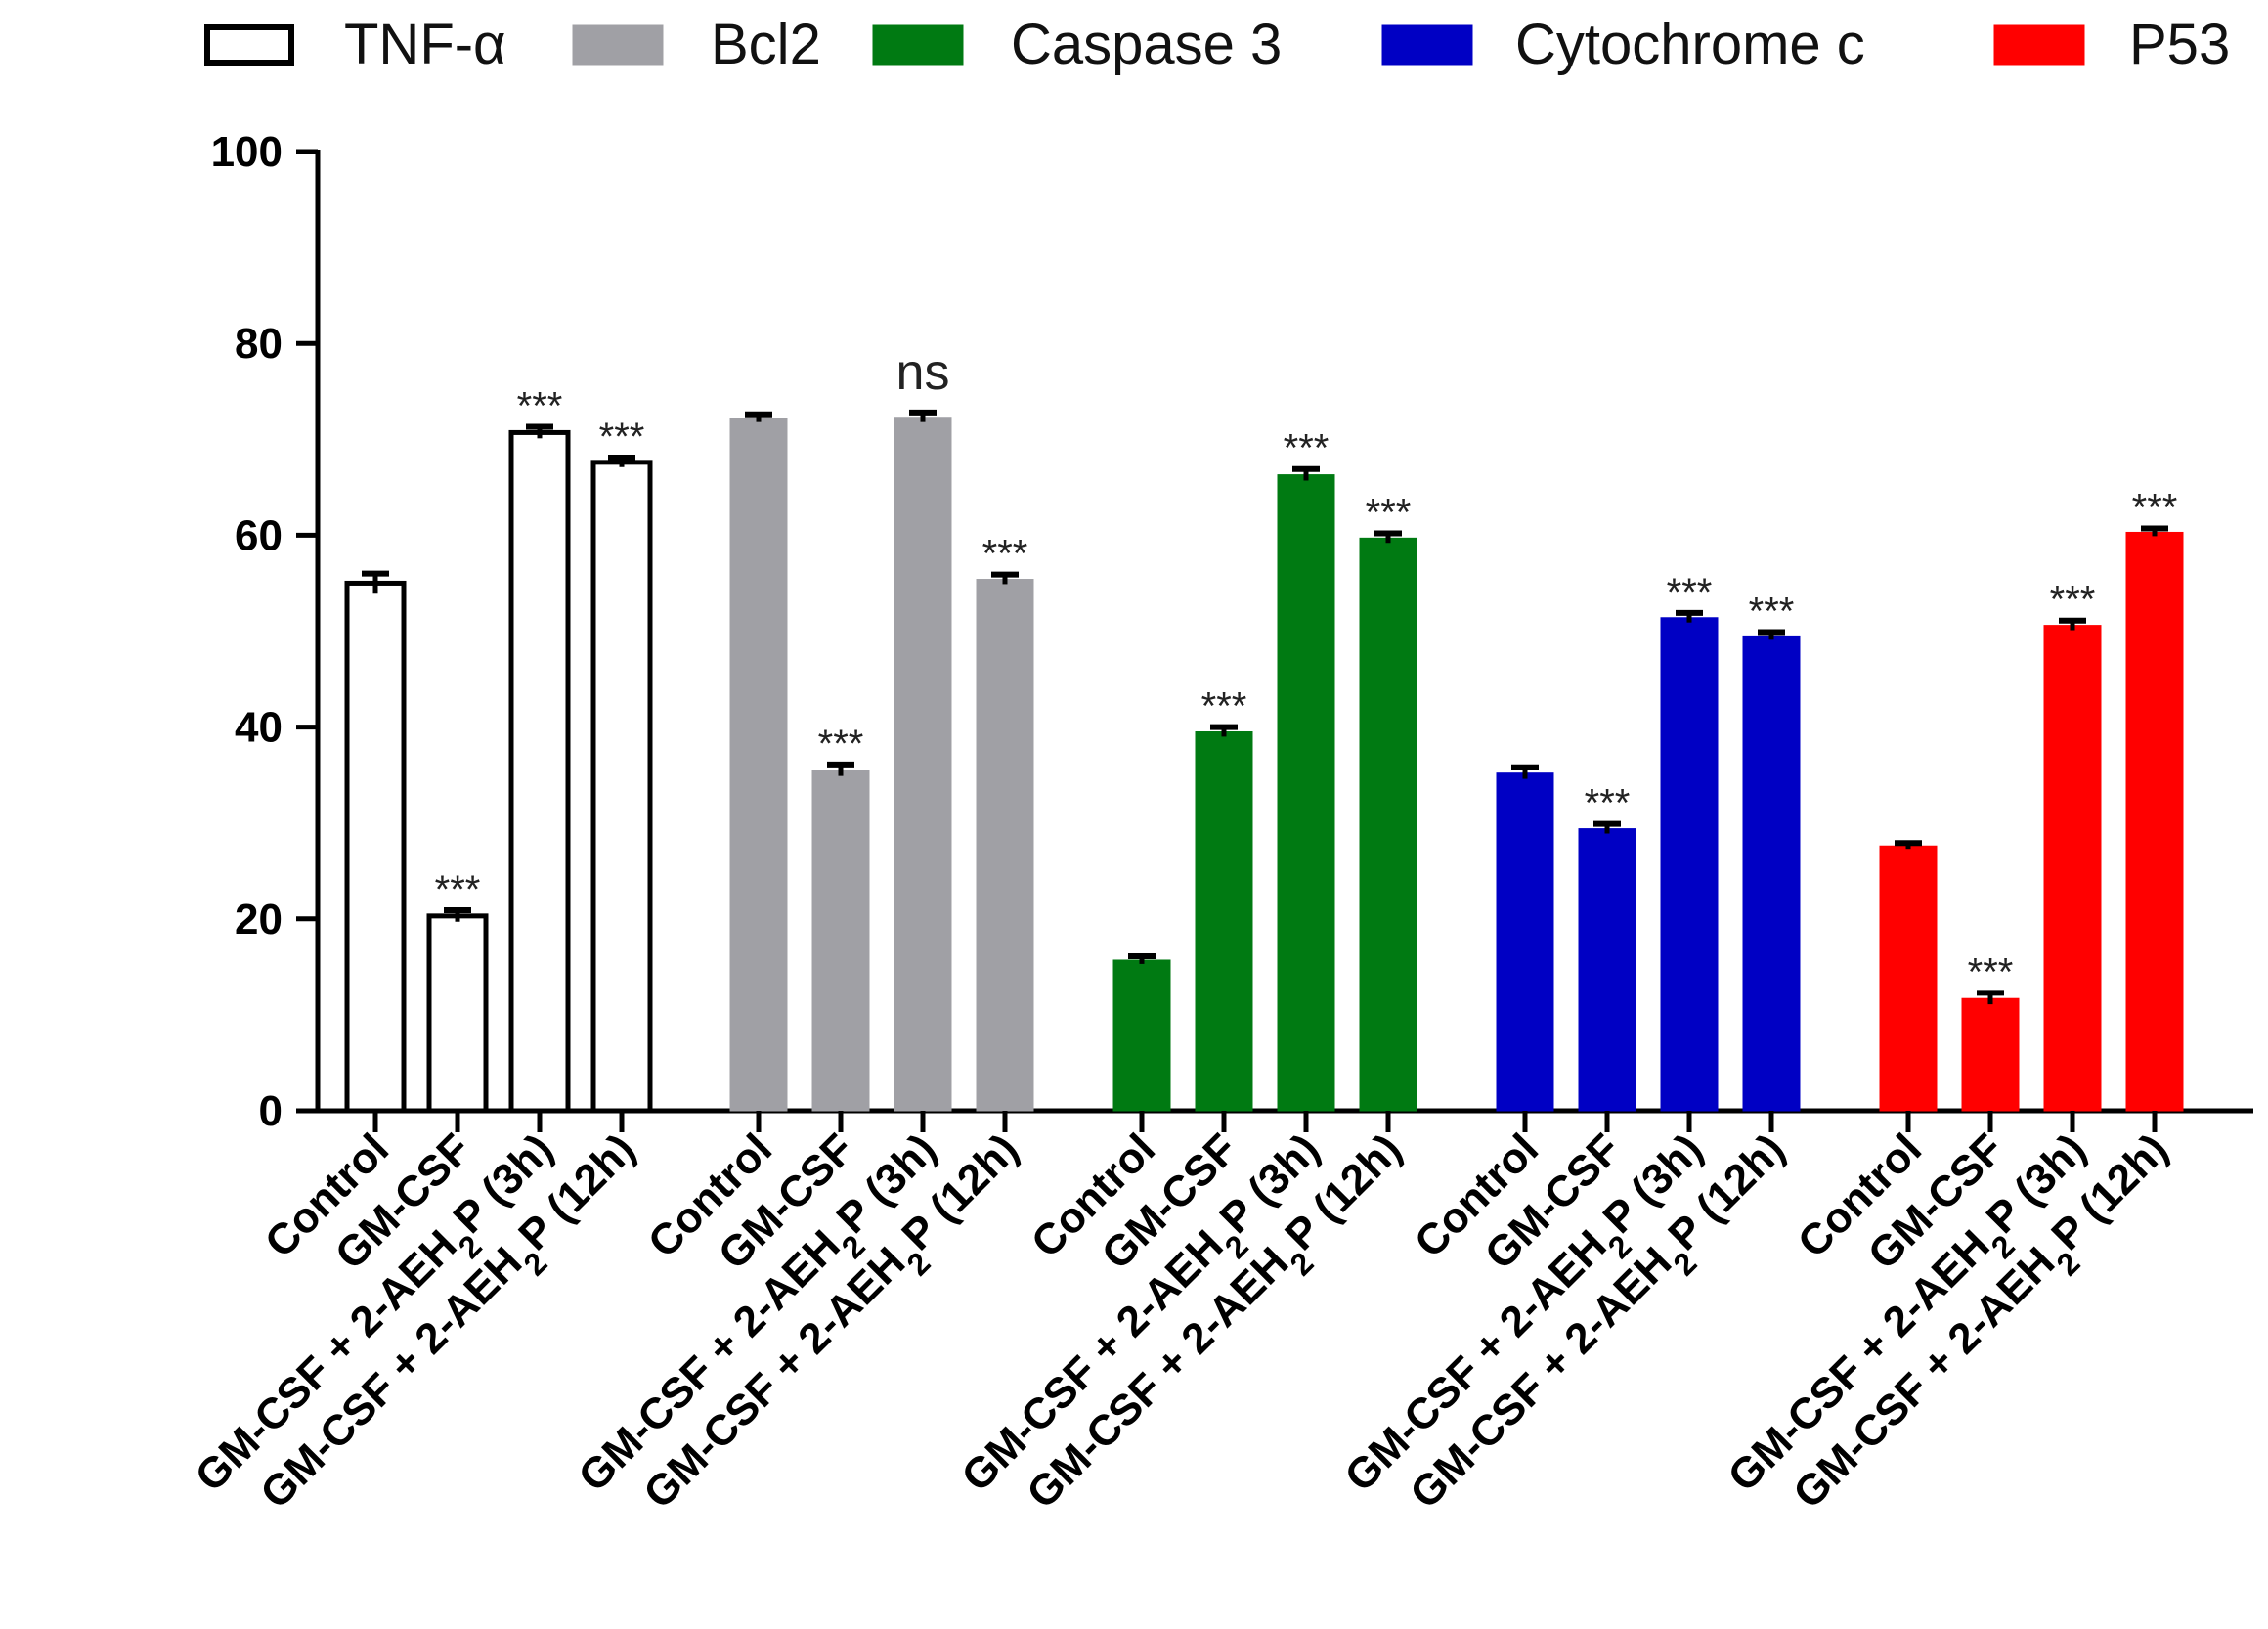 This screenshot has width=2268, height=1629. Describe the element at coordinates (1690, 45) in the screenshot. I see `legend-label: Cytochrome c` at that location.